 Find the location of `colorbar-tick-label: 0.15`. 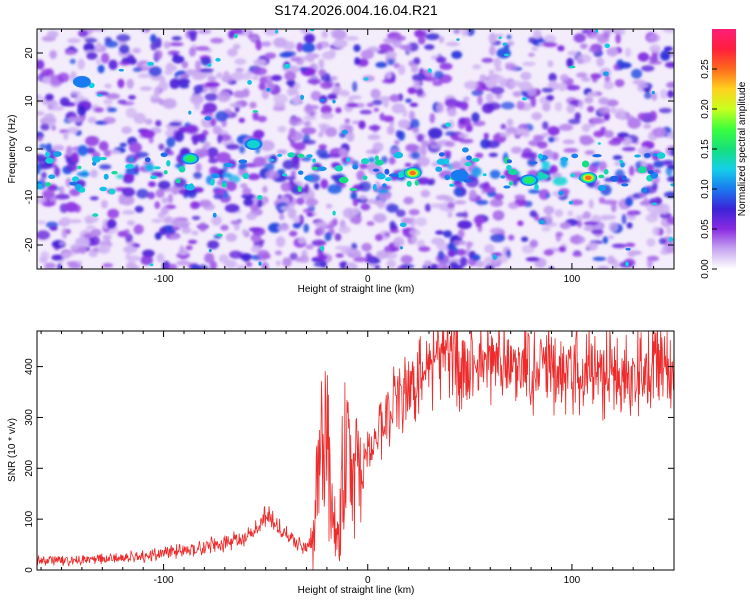

colorbar-tick-label: 0.15 is located at coordinates (705, 149).